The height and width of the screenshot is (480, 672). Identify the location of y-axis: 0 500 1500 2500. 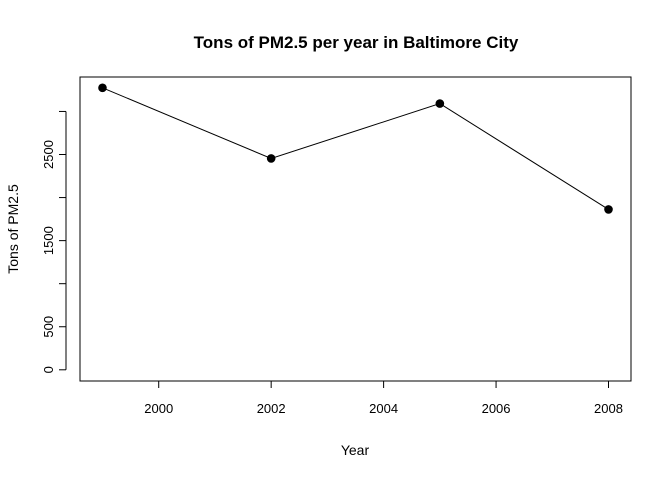
(54, 241).